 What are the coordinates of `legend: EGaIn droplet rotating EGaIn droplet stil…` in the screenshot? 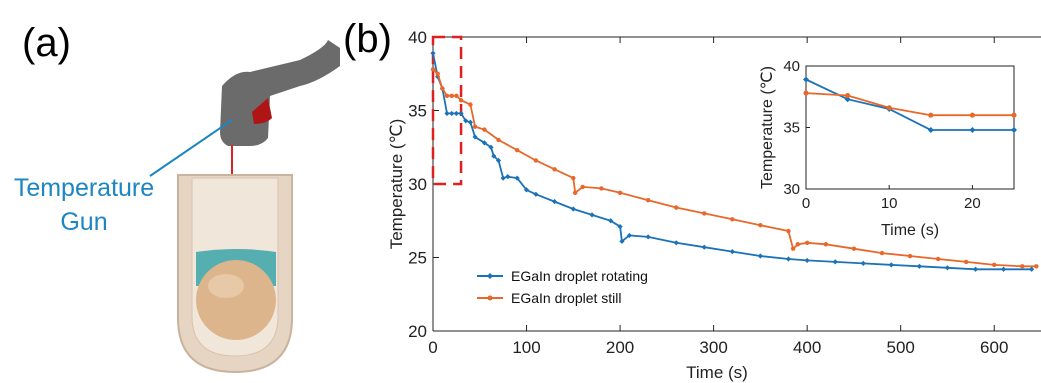 It's located at (562, 287).